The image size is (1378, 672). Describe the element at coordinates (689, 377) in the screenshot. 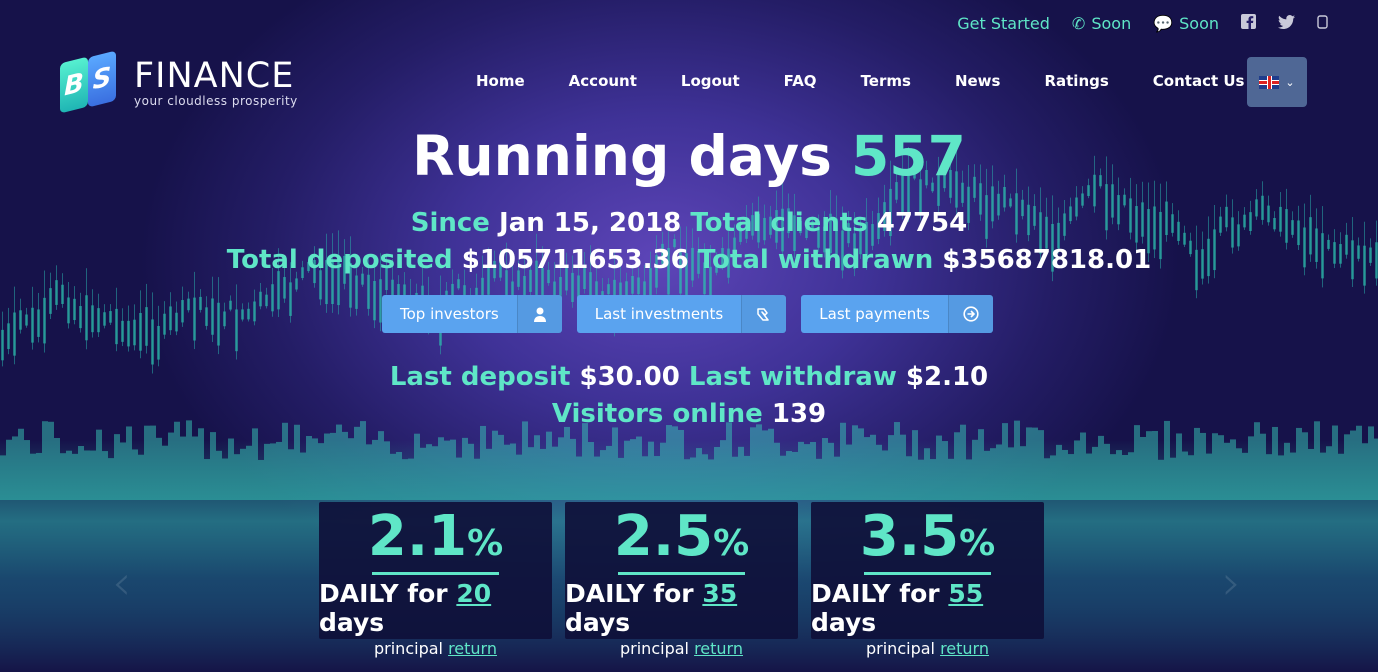

I see `stats-line-3: Last deposit $30.00 Last withdraw $2.10` at that location.